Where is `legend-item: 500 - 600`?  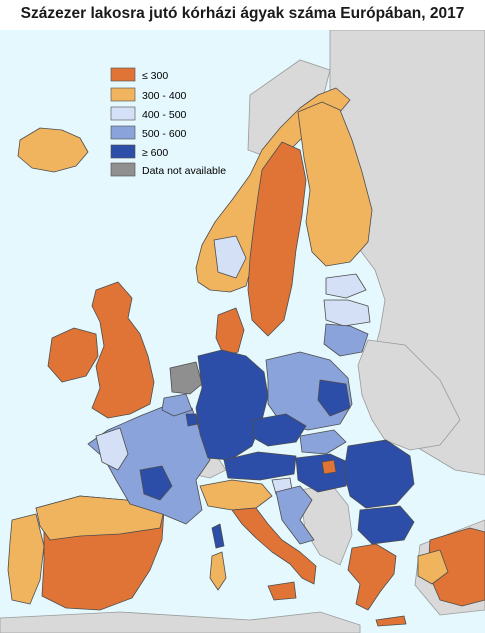
legend-item: 500 - 600 is located at coordinates (148, 132).